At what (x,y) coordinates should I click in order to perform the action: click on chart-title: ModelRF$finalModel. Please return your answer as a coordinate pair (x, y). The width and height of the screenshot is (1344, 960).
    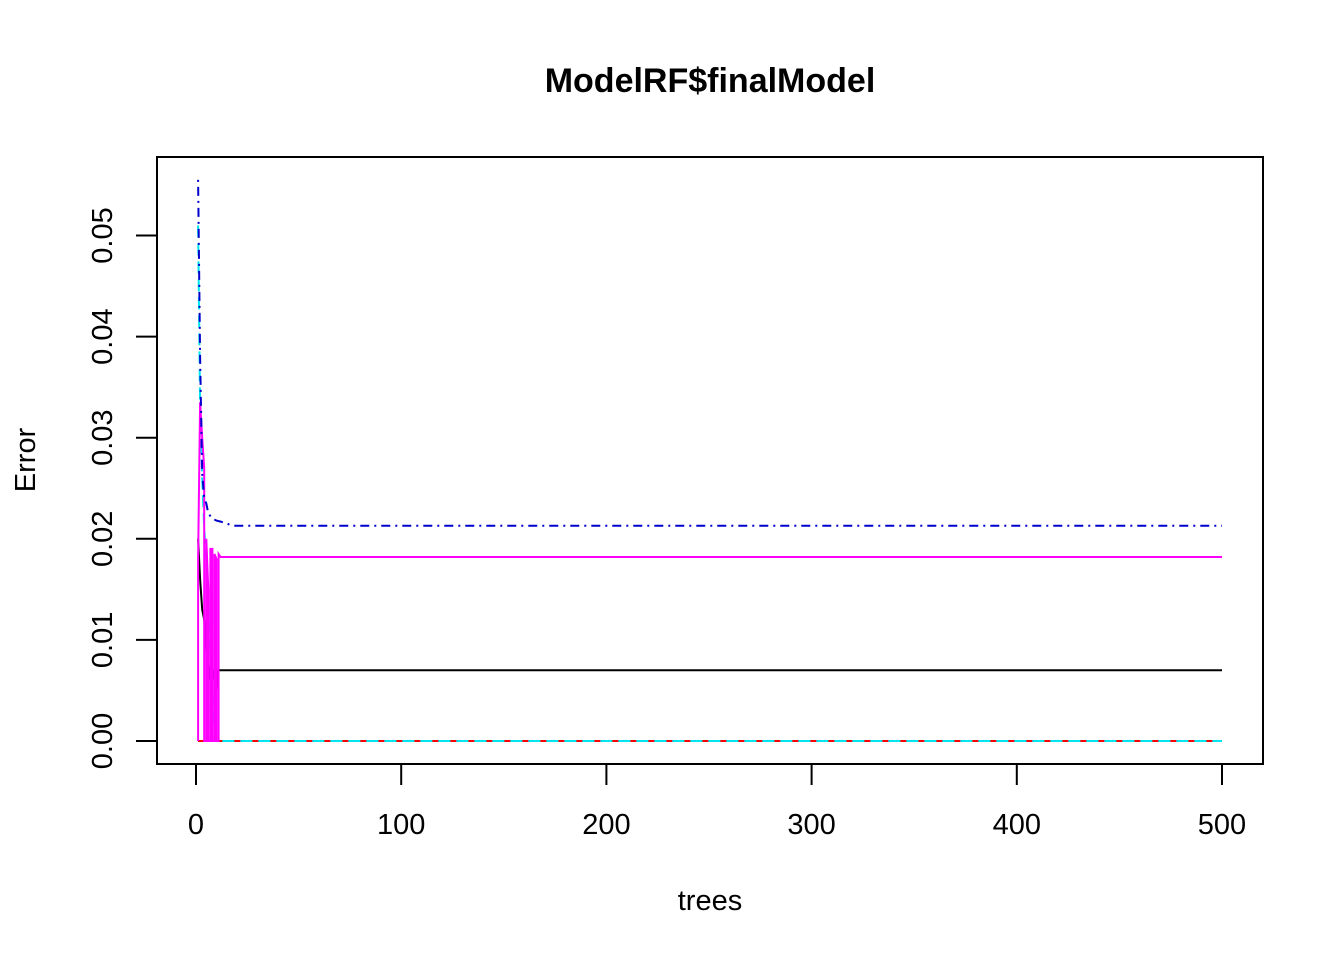
    Looking at the image, I should click on (710, 81).